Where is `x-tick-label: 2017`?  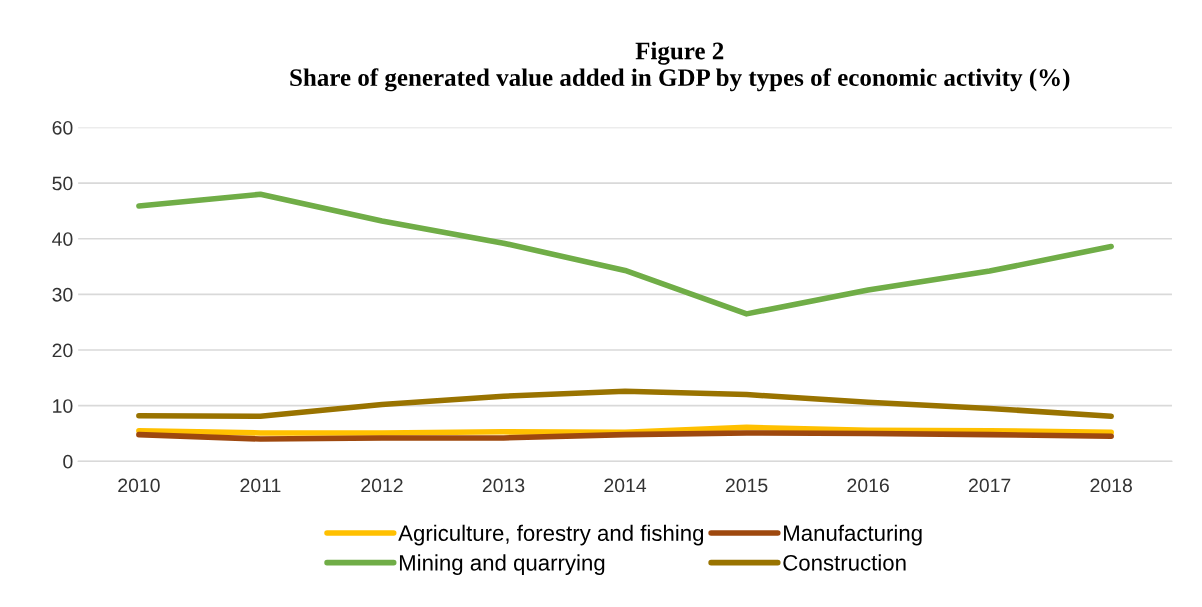 x-tick-label: 2017 is located at coordinates (990, 485).